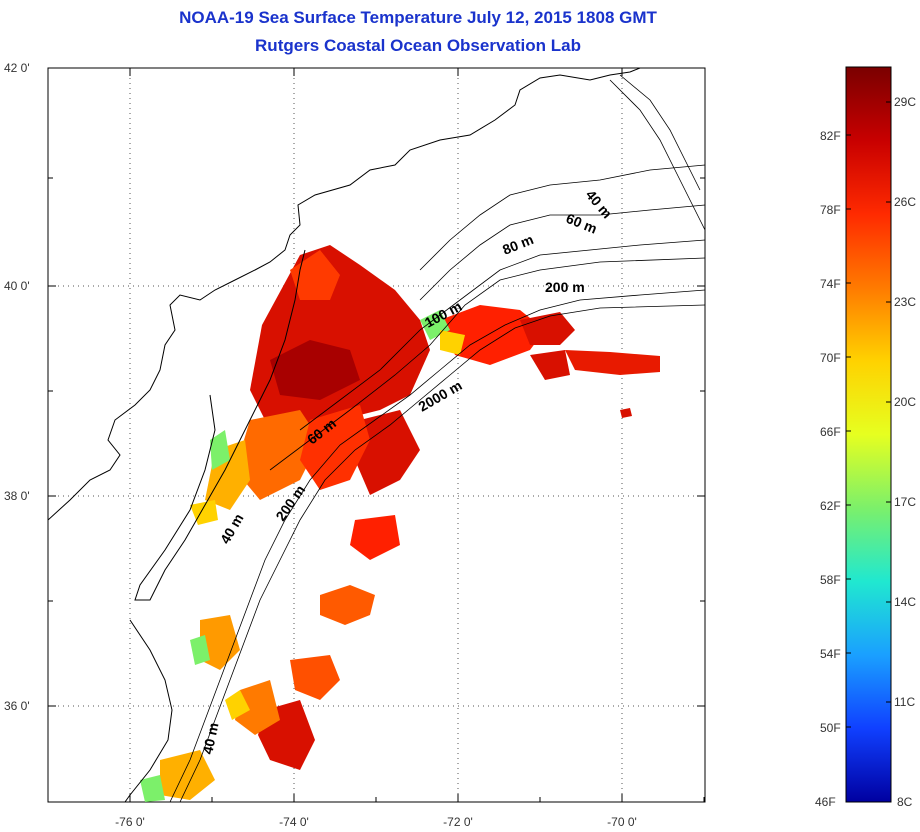 This screenshot has width=920, height=832. What do you see at coordinates (830, 654) in the screenshot?
I see `colorbar-f-label: 54F` at bounding box center [830, 654].